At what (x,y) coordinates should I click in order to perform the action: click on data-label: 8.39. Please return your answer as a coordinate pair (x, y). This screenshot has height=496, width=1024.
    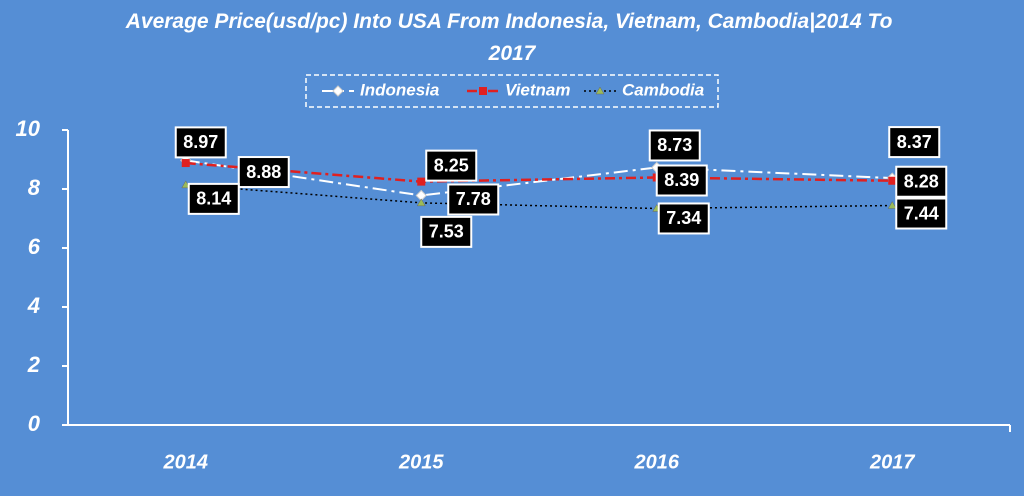
    Looking at the image, I should click on (681, 180).